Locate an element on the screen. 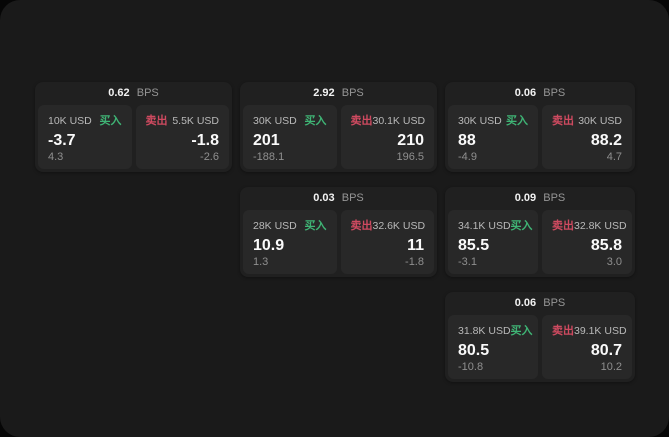 The image size is (669, 437). quote-panels: 28K USD 买入 10.9 1.3 卖出 32.6K USD 11 -1.8 is located at coordinates (338, 242).